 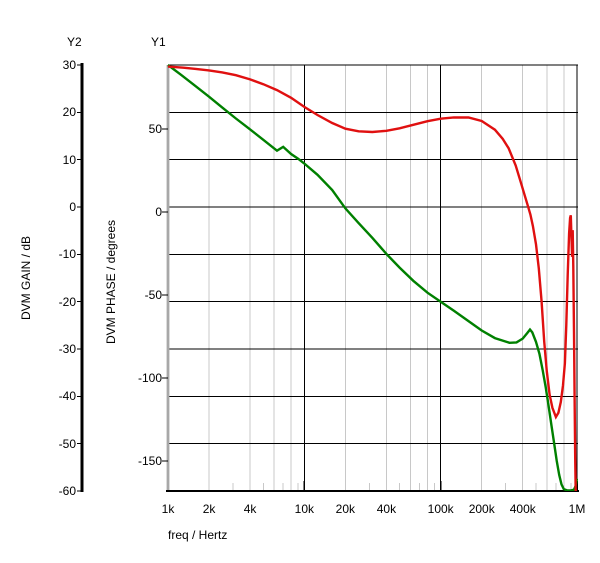 I want to click on gain-tick-label: -10, so click(x=67, y=254).